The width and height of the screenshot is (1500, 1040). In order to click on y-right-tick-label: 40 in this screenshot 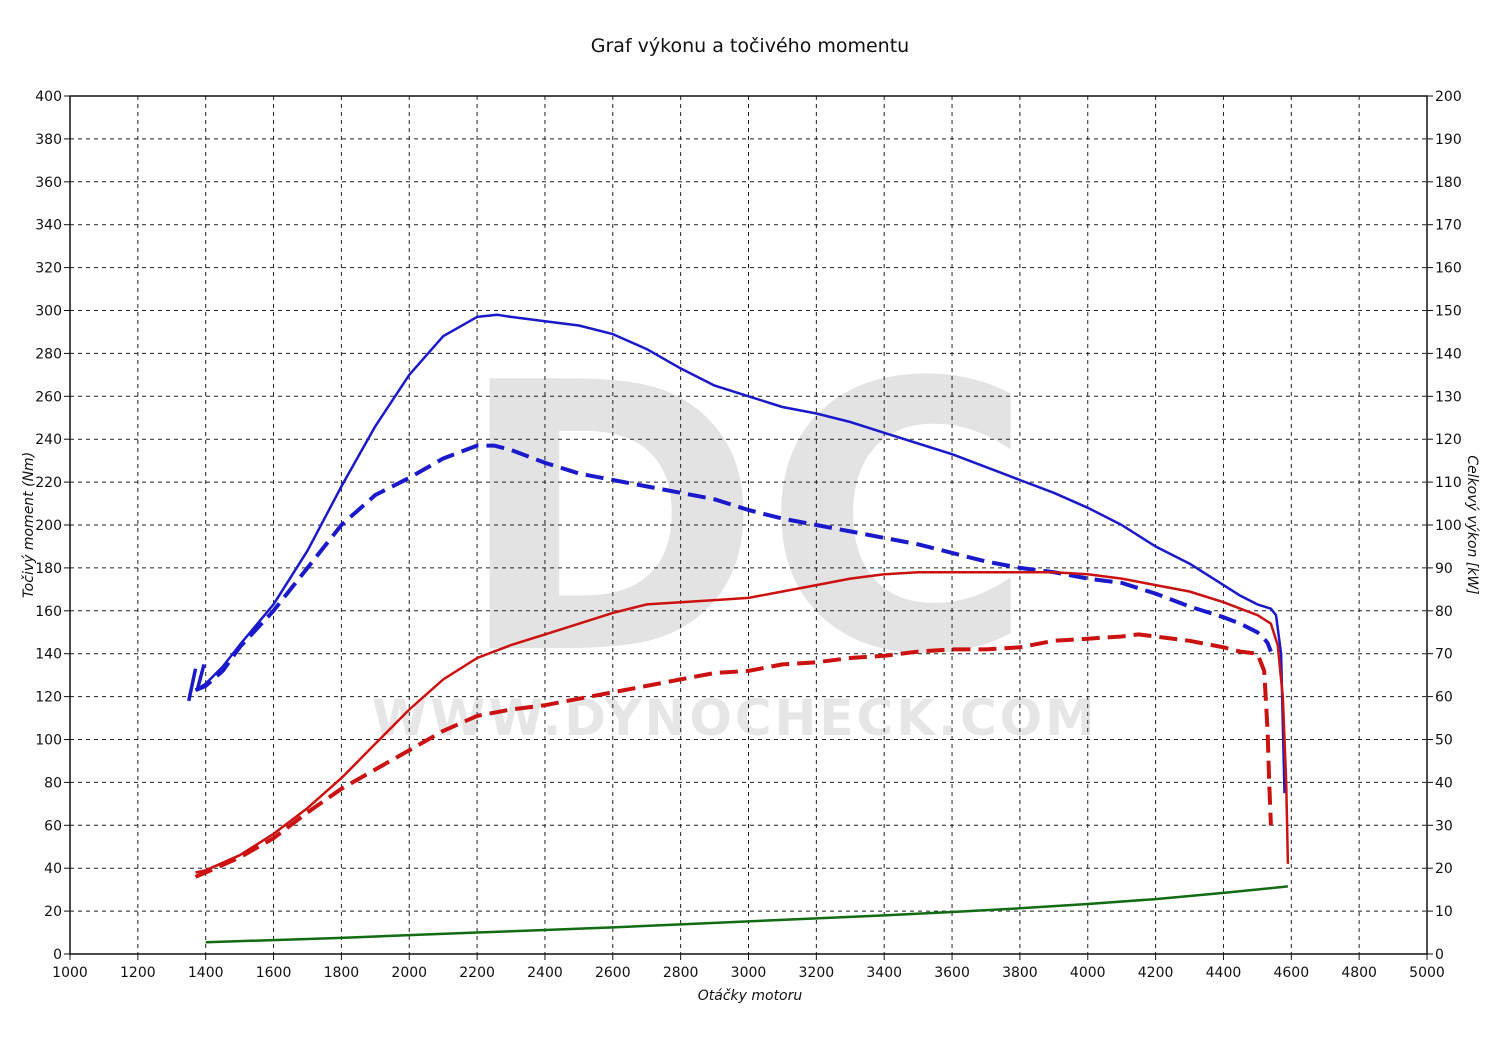, I will do `click(1444, 783)`.